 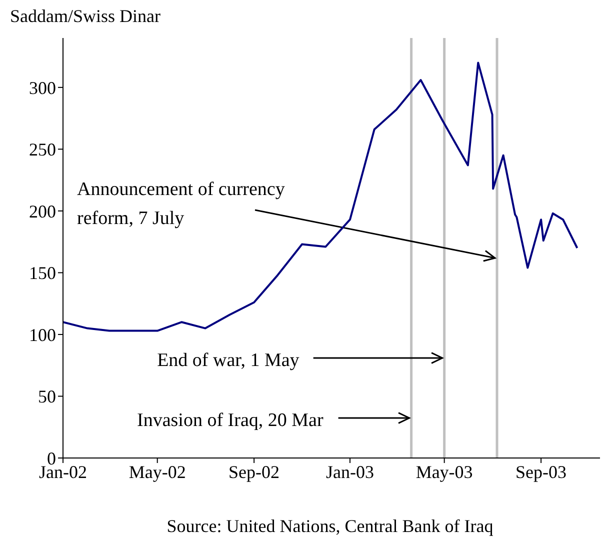 I want to click on x-tick-label: Sep-03, so click(x=541, y=472).